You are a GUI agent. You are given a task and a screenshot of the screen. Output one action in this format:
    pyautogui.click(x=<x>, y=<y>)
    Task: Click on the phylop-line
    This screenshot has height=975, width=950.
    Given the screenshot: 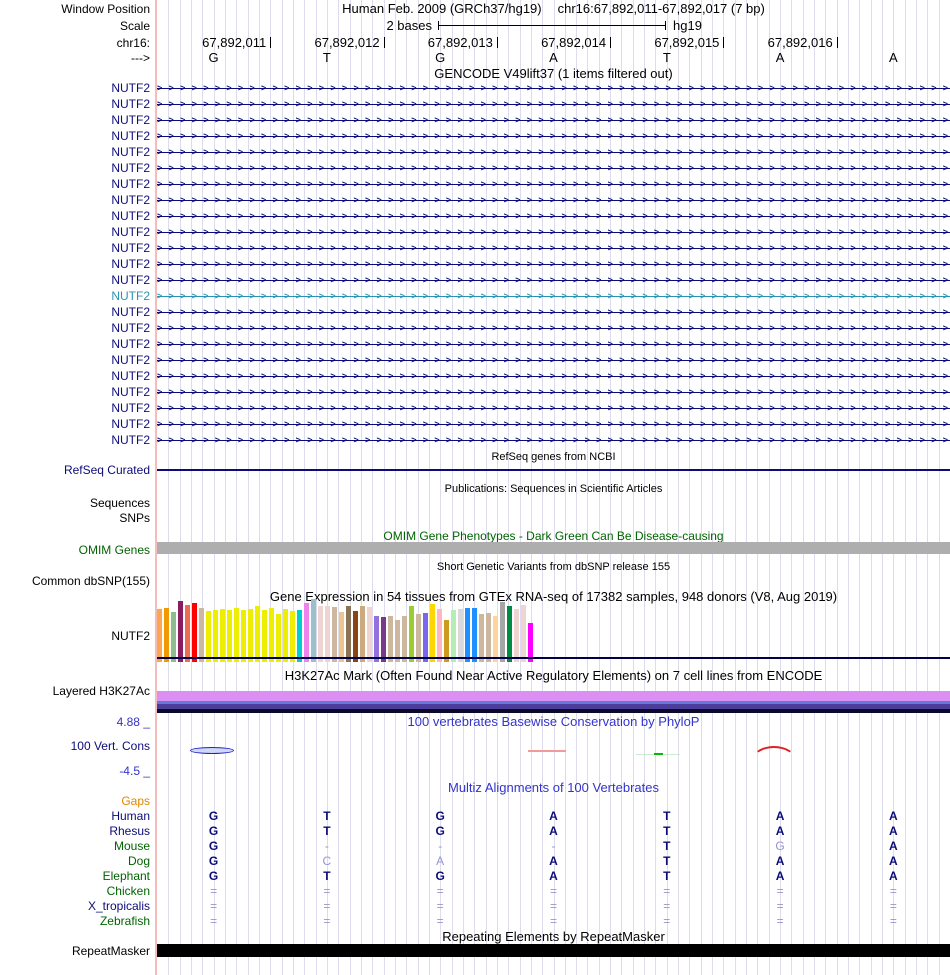 What is the action you would take?
    pyautogui.click(x=547, y=751)
    